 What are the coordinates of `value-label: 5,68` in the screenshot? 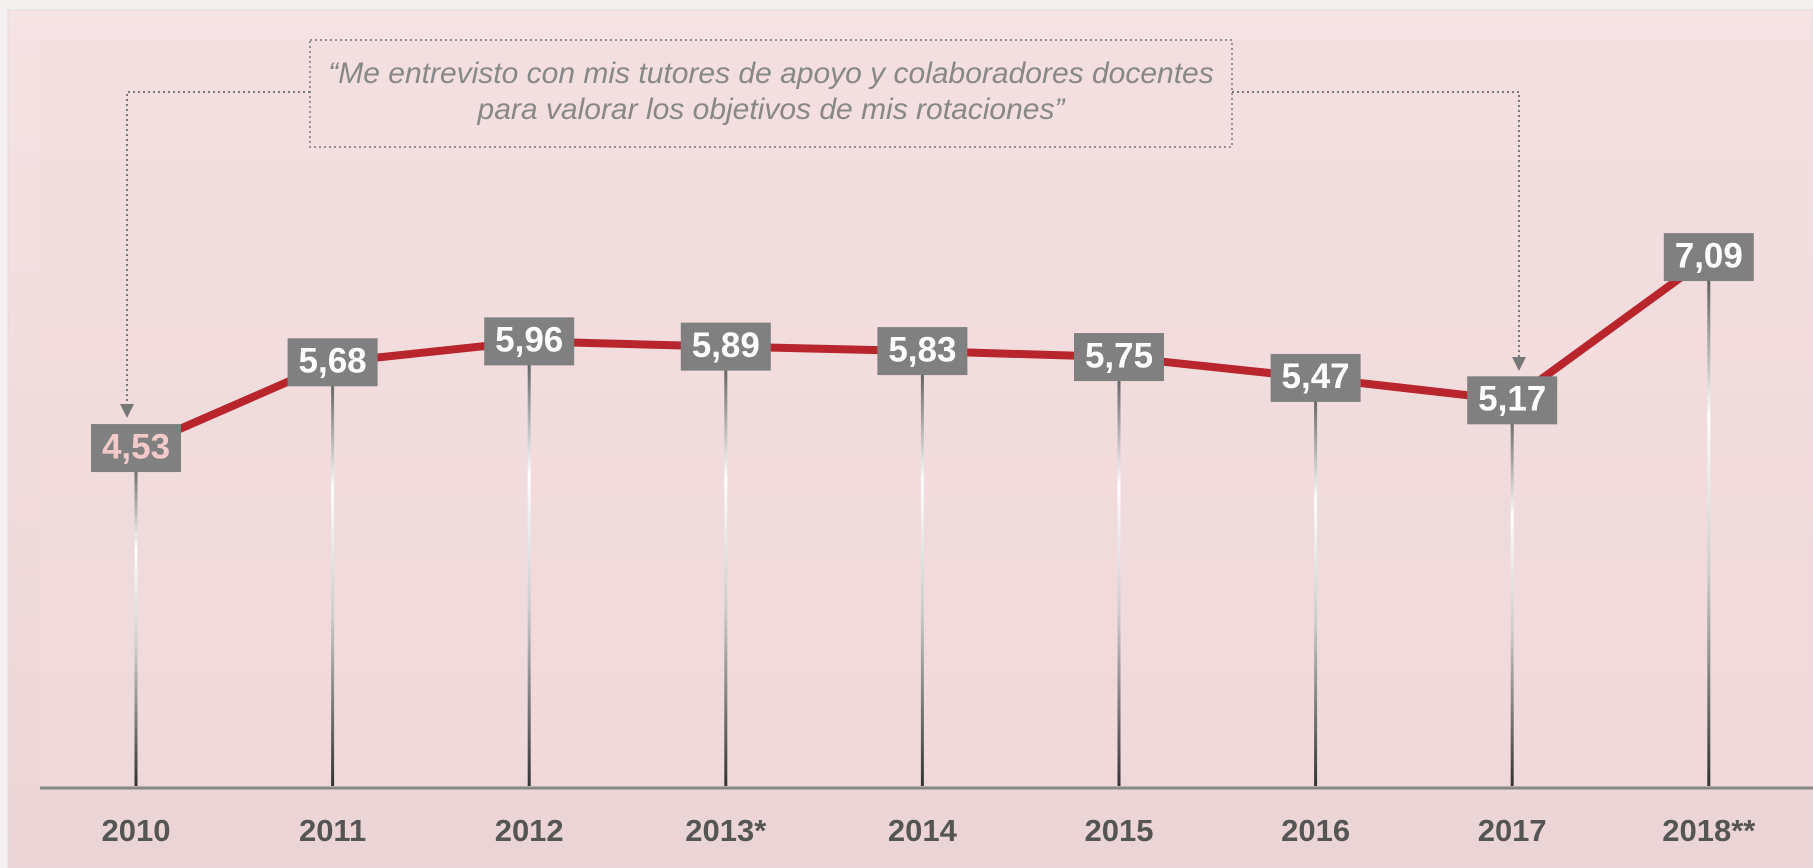 It's located at (333, 361).